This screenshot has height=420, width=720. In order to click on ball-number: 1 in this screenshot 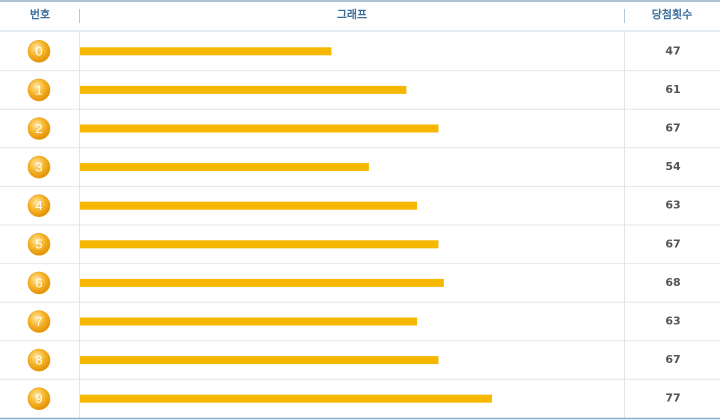, I will do `click(38, 89)`.